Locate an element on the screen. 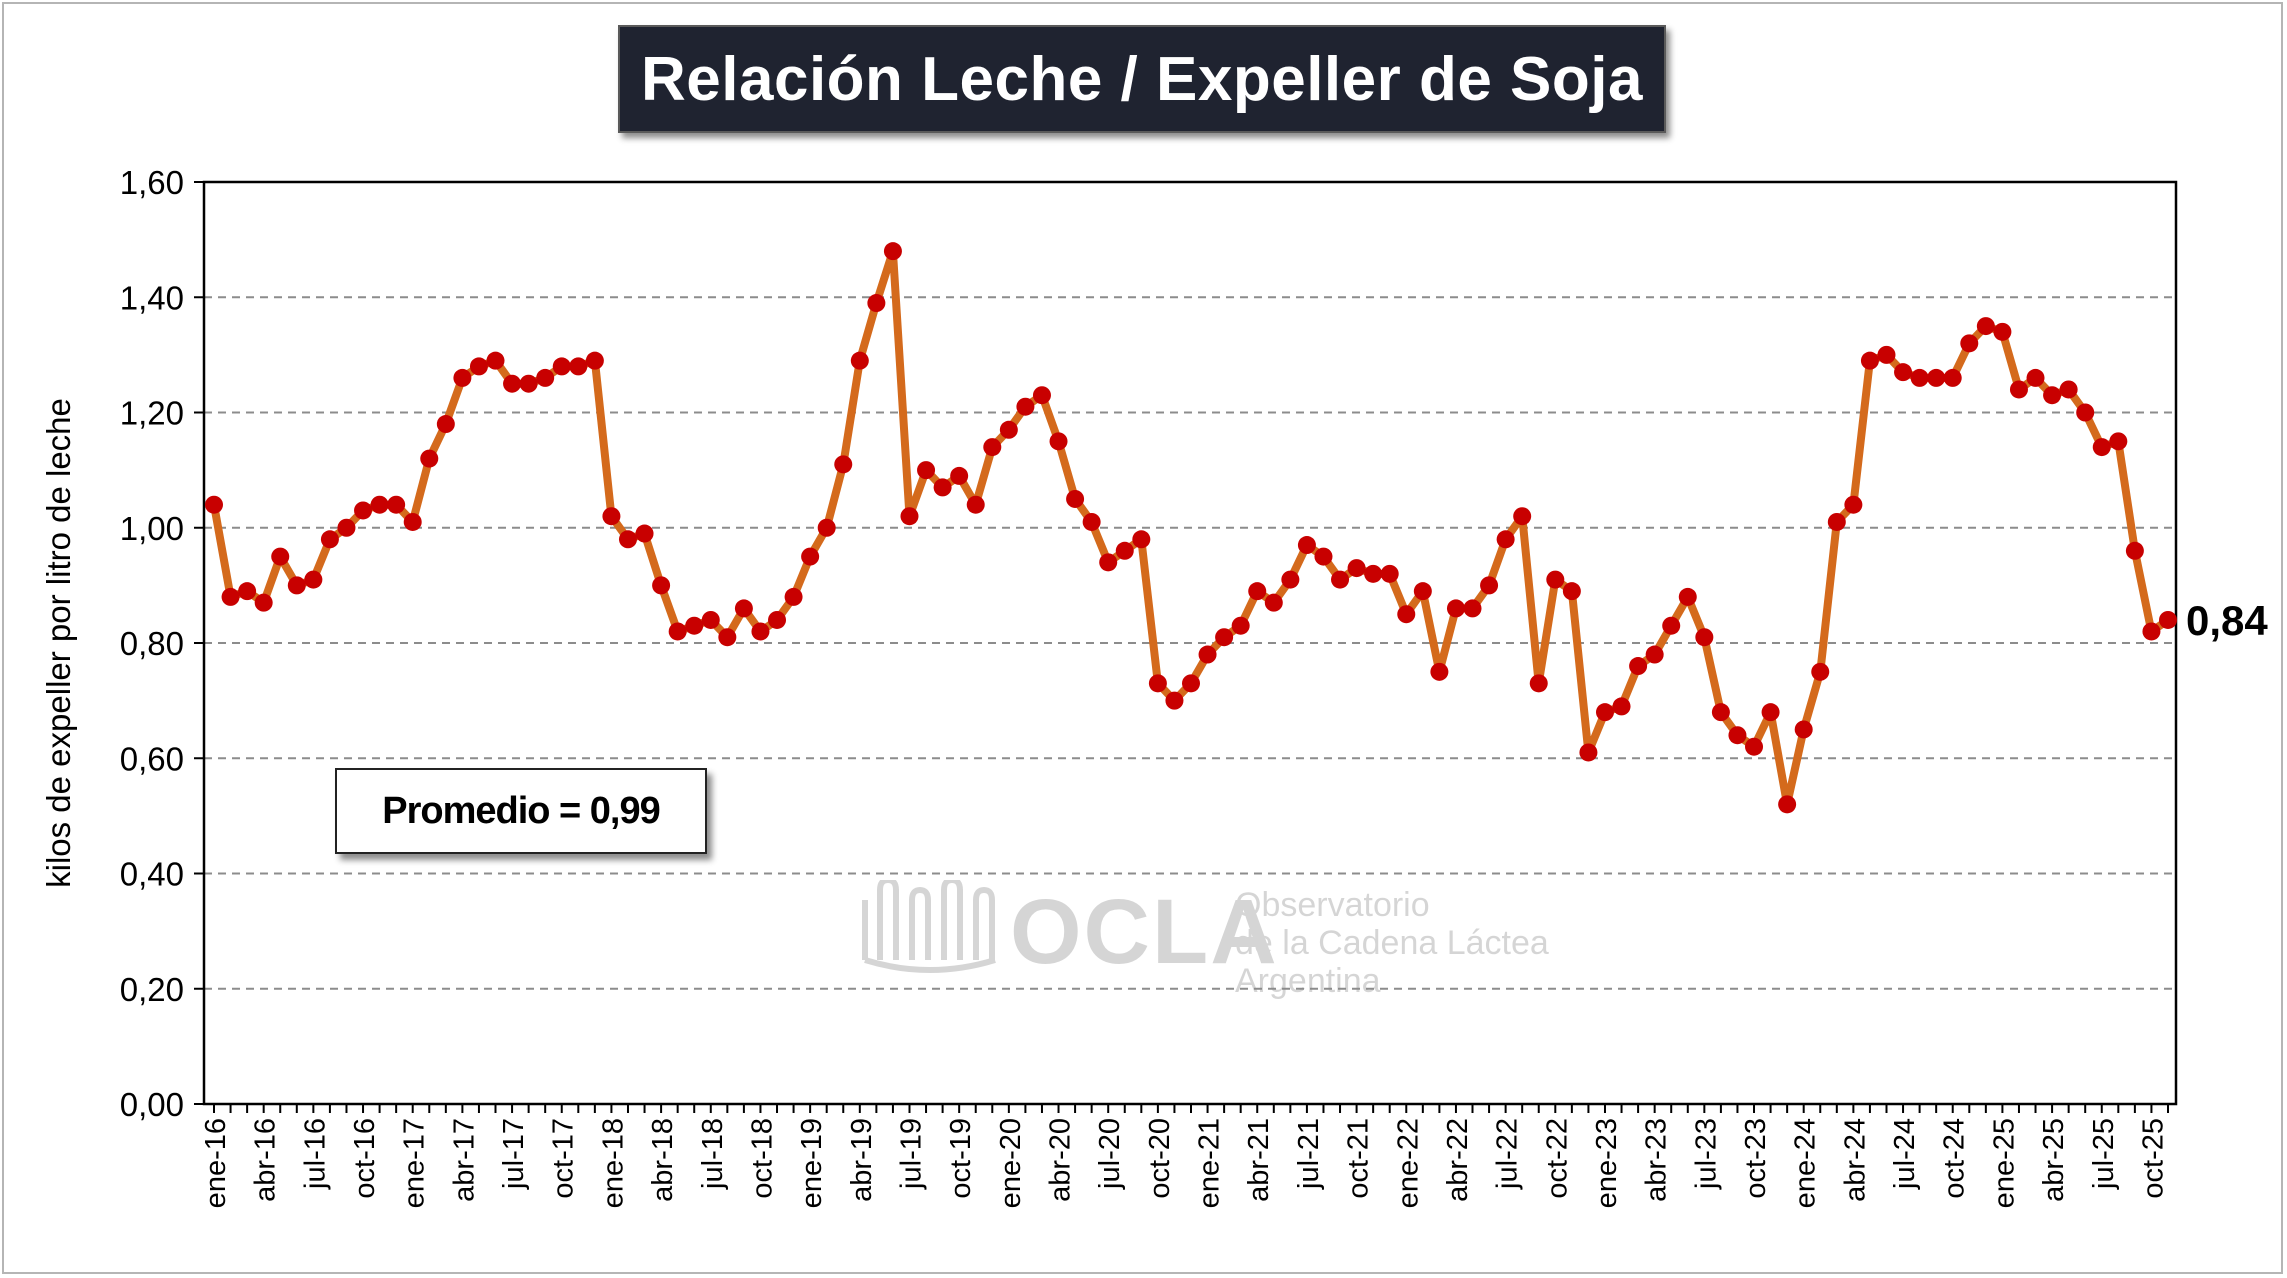  x-tick-label: abr-18 is located at coordinates (663, 1160).